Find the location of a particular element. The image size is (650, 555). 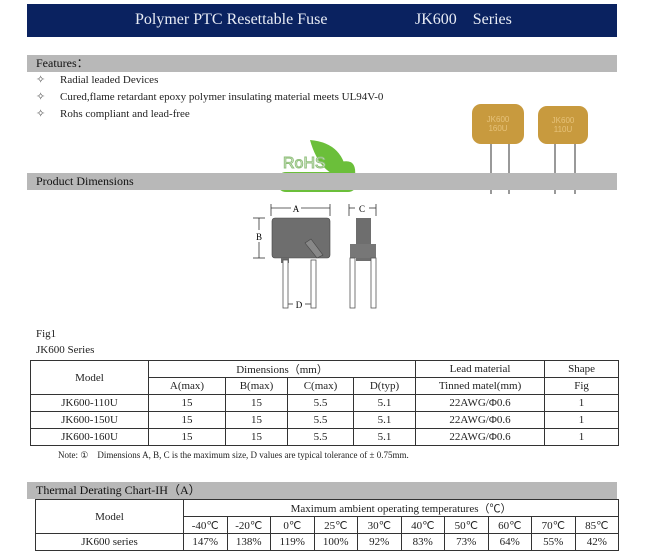

table-cell: 40℃ is located at coordinates (422, 525).